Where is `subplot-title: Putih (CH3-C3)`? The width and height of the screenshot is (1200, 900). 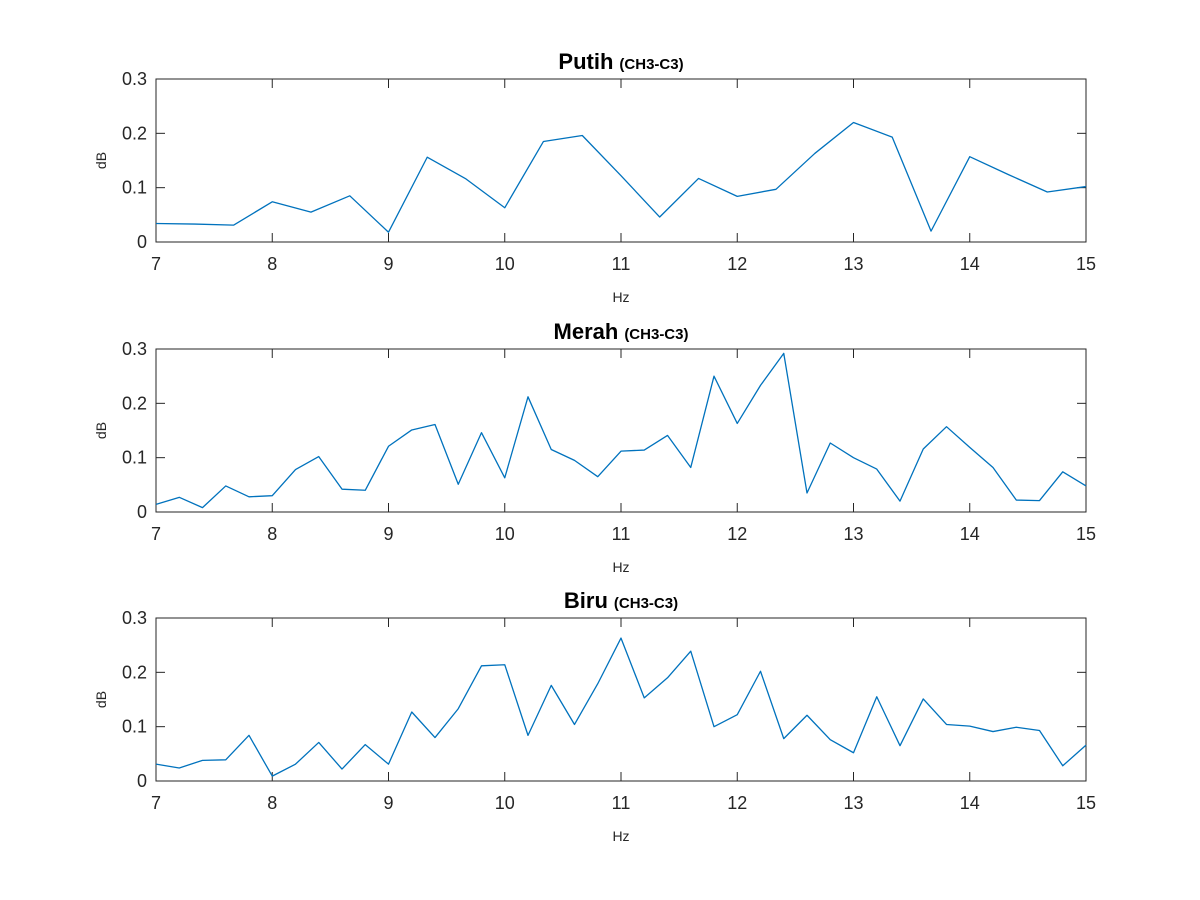
subplot-title: Putih (CH3-C3) is located at coordinates (620, 61).